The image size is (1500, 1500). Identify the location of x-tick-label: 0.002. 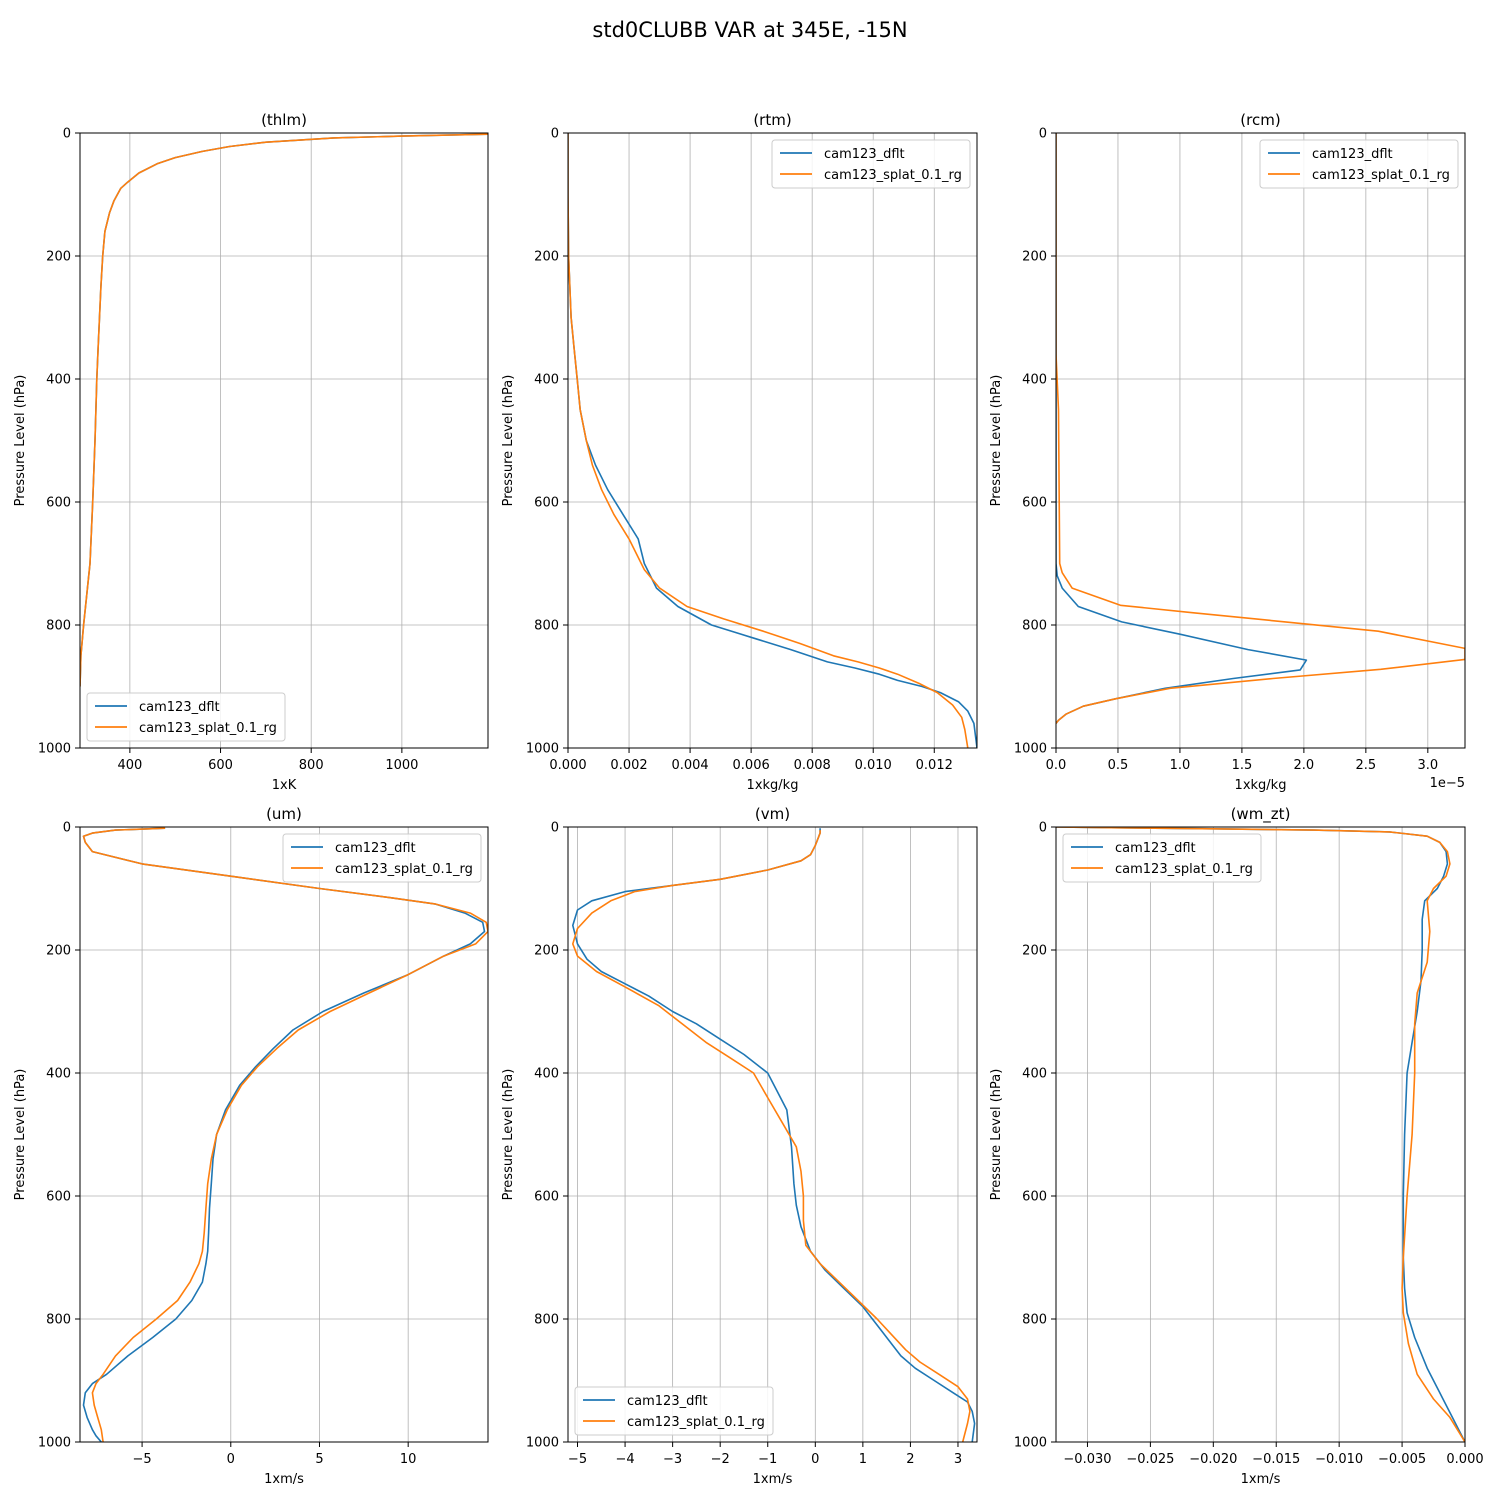
(628, 765).